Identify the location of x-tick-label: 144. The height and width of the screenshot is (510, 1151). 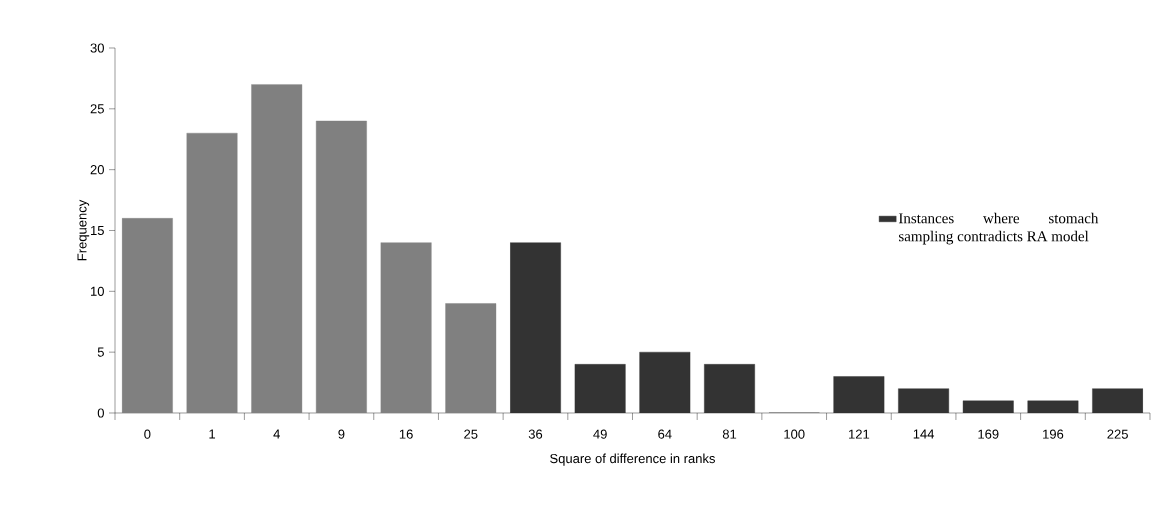
(924, 434).